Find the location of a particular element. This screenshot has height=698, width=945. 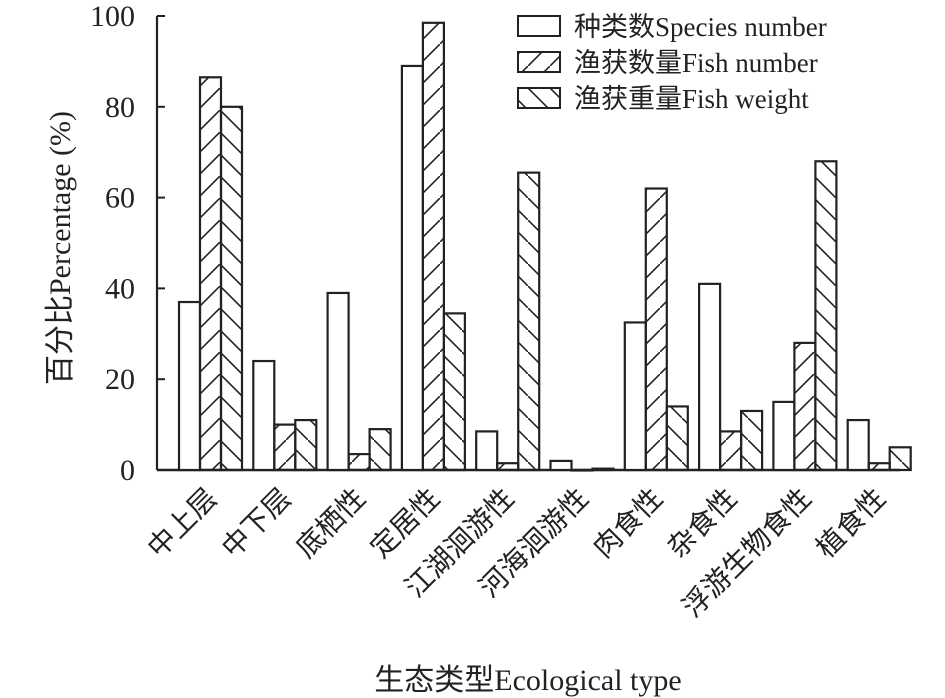

x-category-label: 底栖性 is located at coordinates (331, 523).